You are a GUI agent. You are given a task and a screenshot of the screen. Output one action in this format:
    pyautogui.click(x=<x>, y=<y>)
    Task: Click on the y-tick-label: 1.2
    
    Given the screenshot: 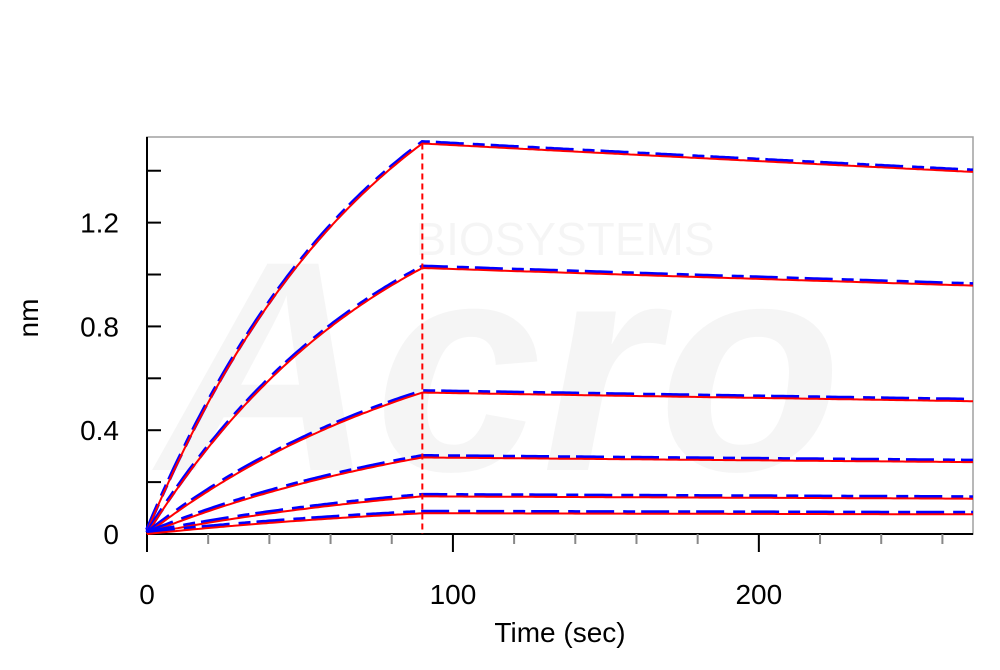 What is the action you would take?
    pyautogui.click(x=99, y=223)
    